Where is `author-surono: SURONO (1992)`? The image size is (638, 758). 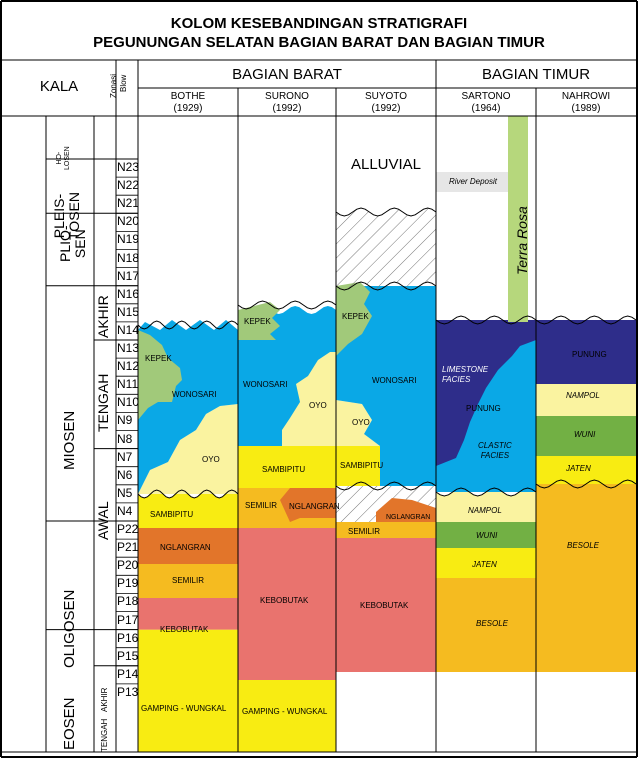 author-surono: SURONO (1992) is located at coordinates (287, 102).